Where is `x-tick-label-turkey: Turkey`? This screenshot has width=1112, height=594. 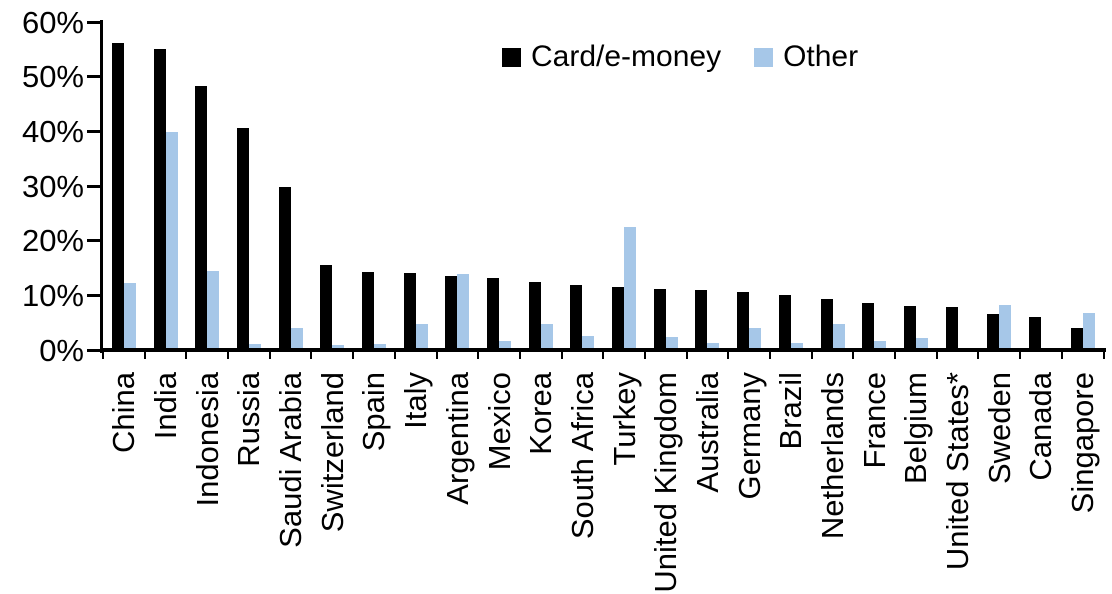 x-tick-label-turkey: Turkey is located at coordinates (624, 419).